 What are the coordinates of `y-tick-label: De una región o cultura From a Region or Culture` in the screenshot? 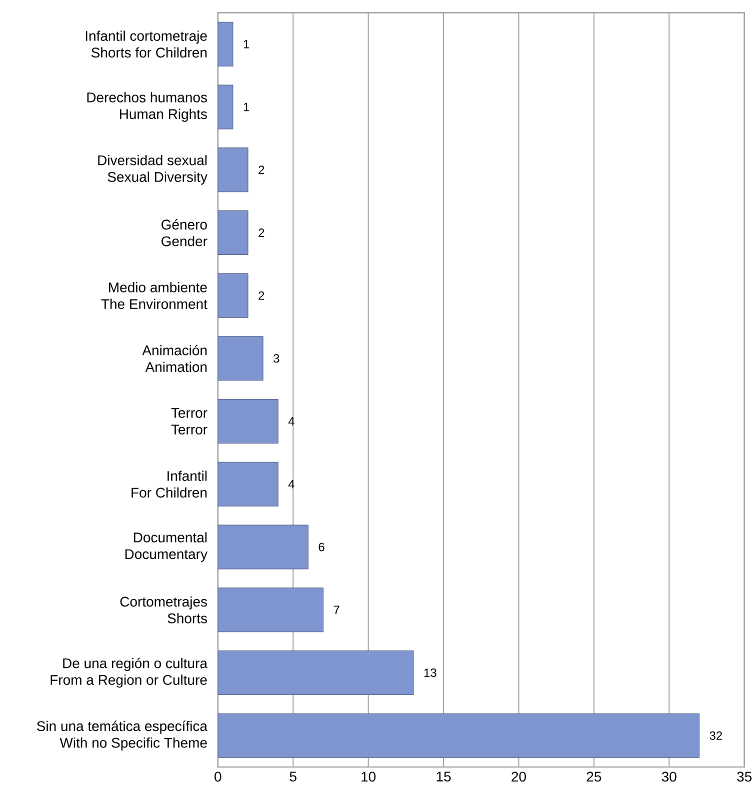 It's located at (129, 673).